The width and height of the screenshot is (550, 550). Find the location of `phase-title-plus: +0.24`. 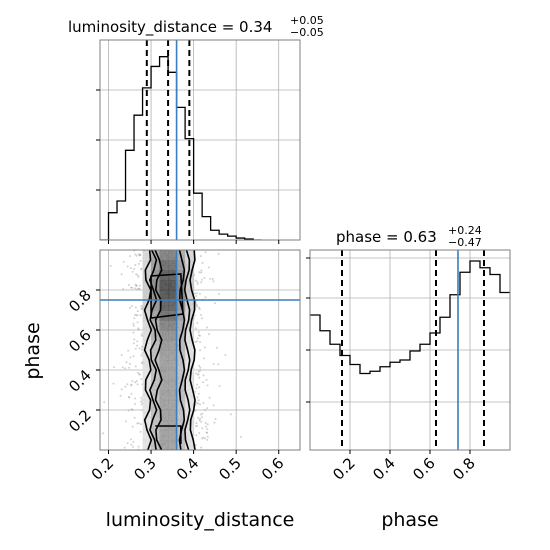

phase-title-plus: +0.24 is located at coordinates (465, 230).